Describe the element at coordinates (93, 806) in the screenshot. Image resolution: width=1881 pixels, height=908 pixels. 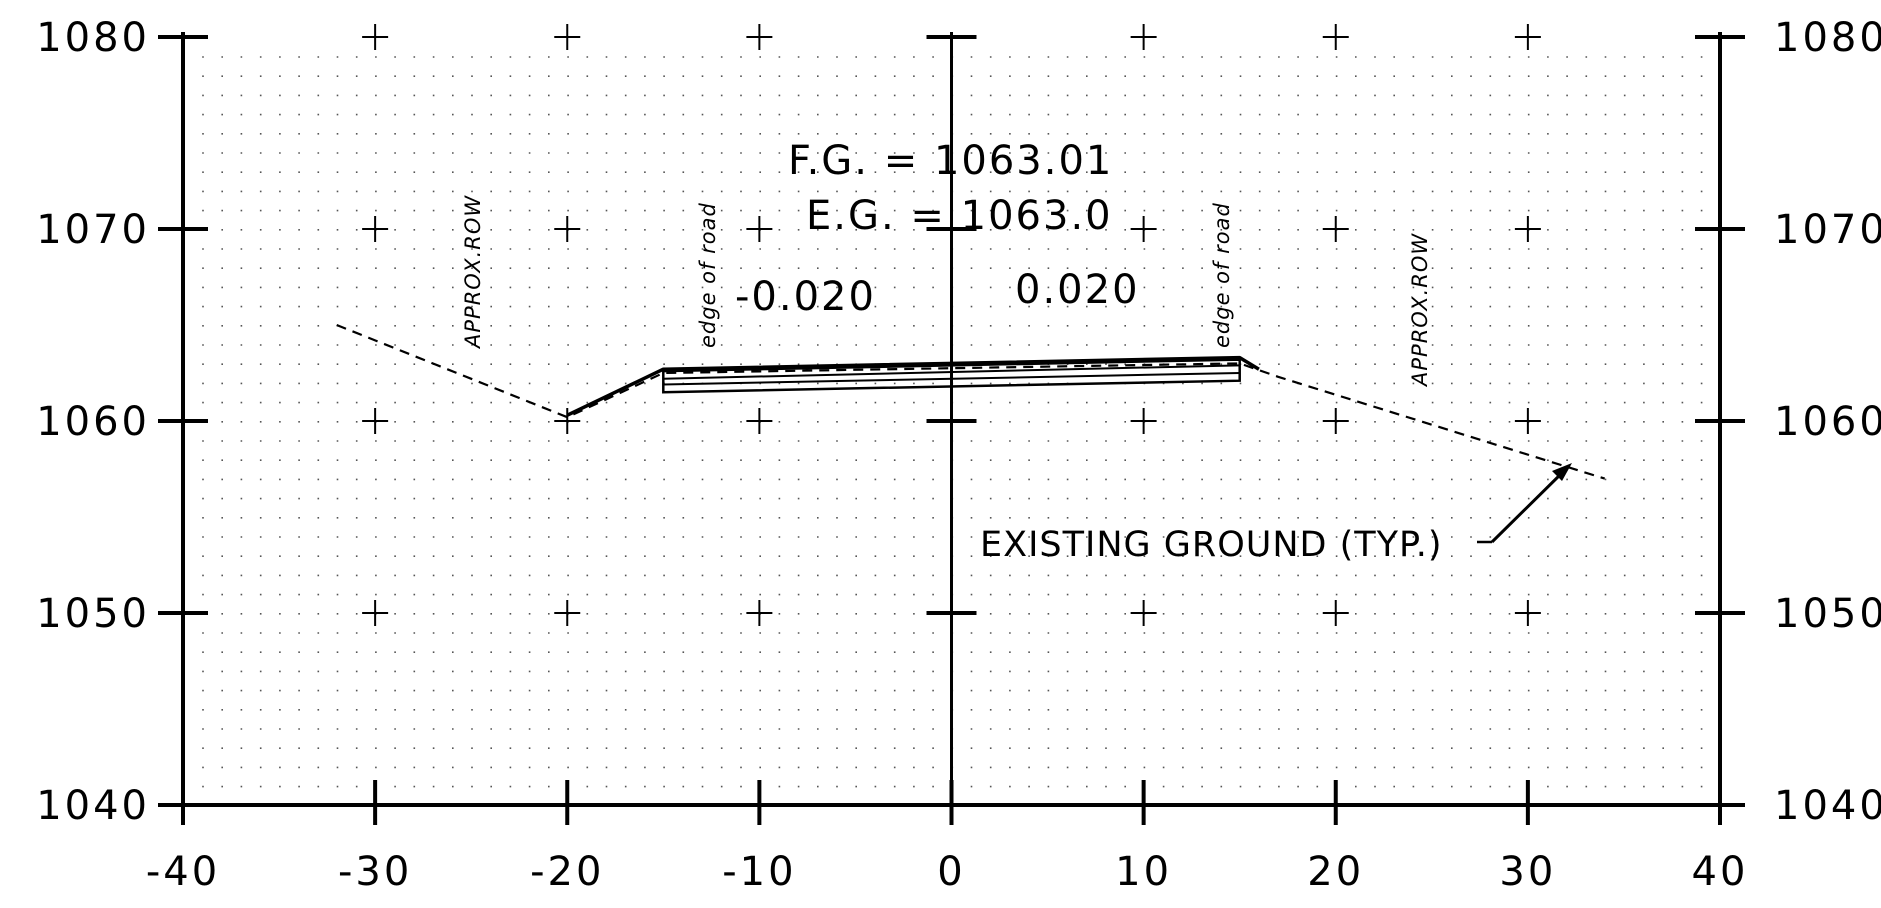
I see `y-tick-label-left: 1040` at that location.